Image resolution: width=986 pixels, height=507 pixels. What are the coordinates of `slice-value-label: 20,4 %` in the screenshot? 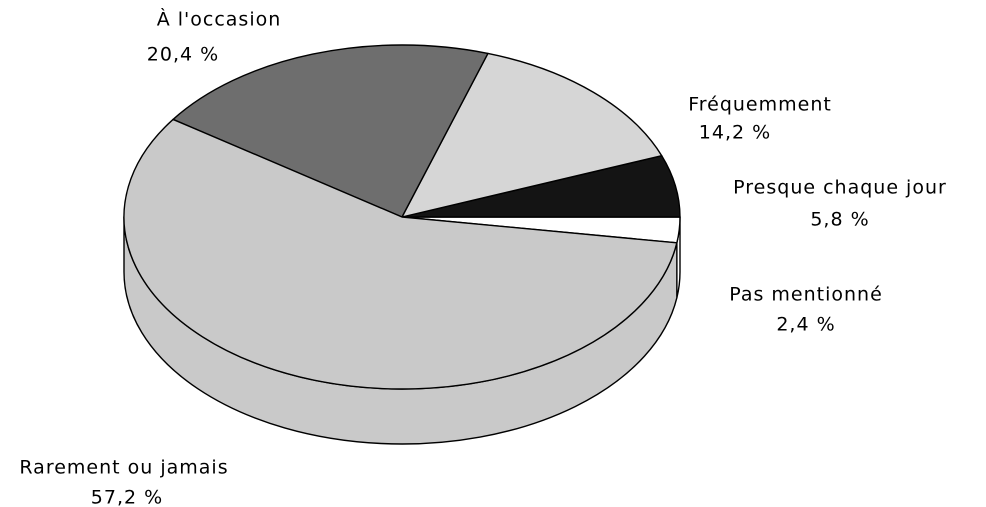 It's located at (183, 55).